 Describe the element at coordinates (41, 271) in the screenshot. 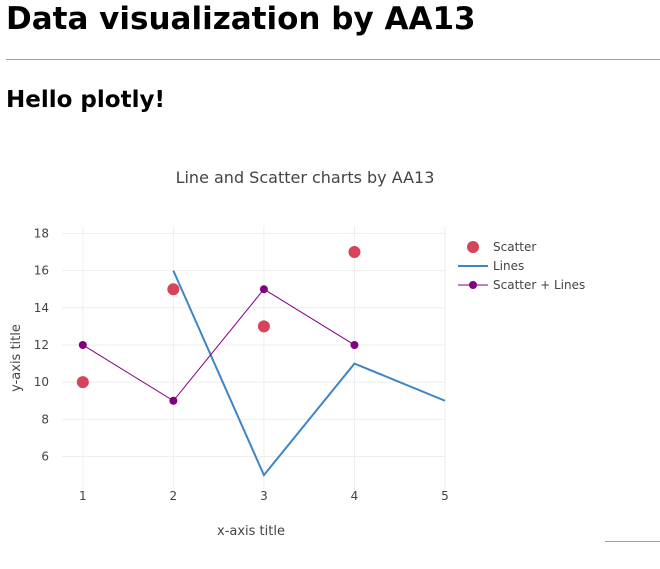

I see `y-tick-label: 16` at that location.